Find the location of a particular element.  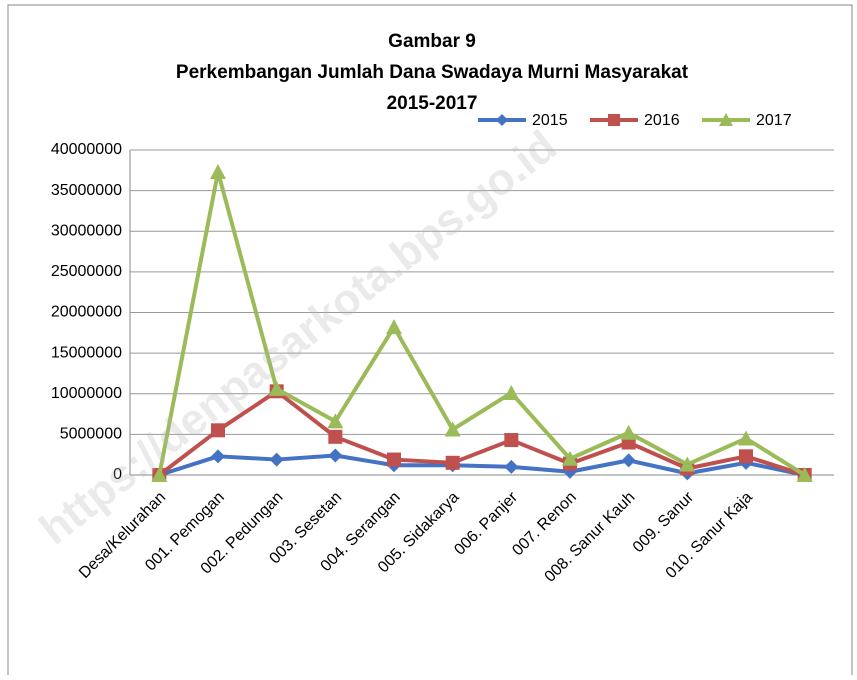

y-tick-label: 20000000 is located at coordinates (86, 312).